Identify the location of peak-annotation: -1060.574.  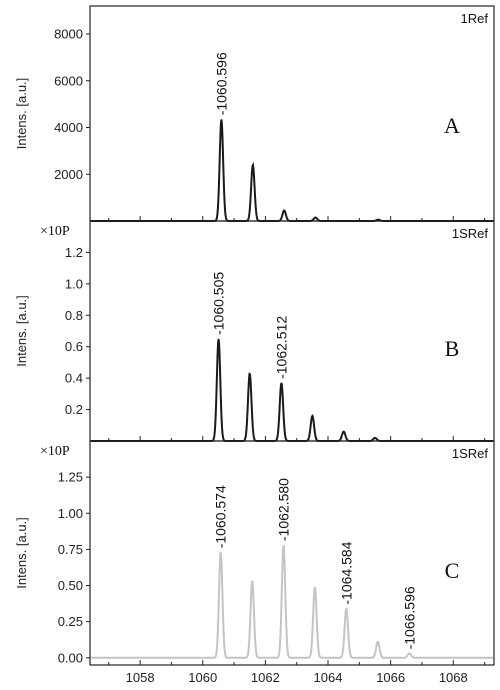
(221, 516).